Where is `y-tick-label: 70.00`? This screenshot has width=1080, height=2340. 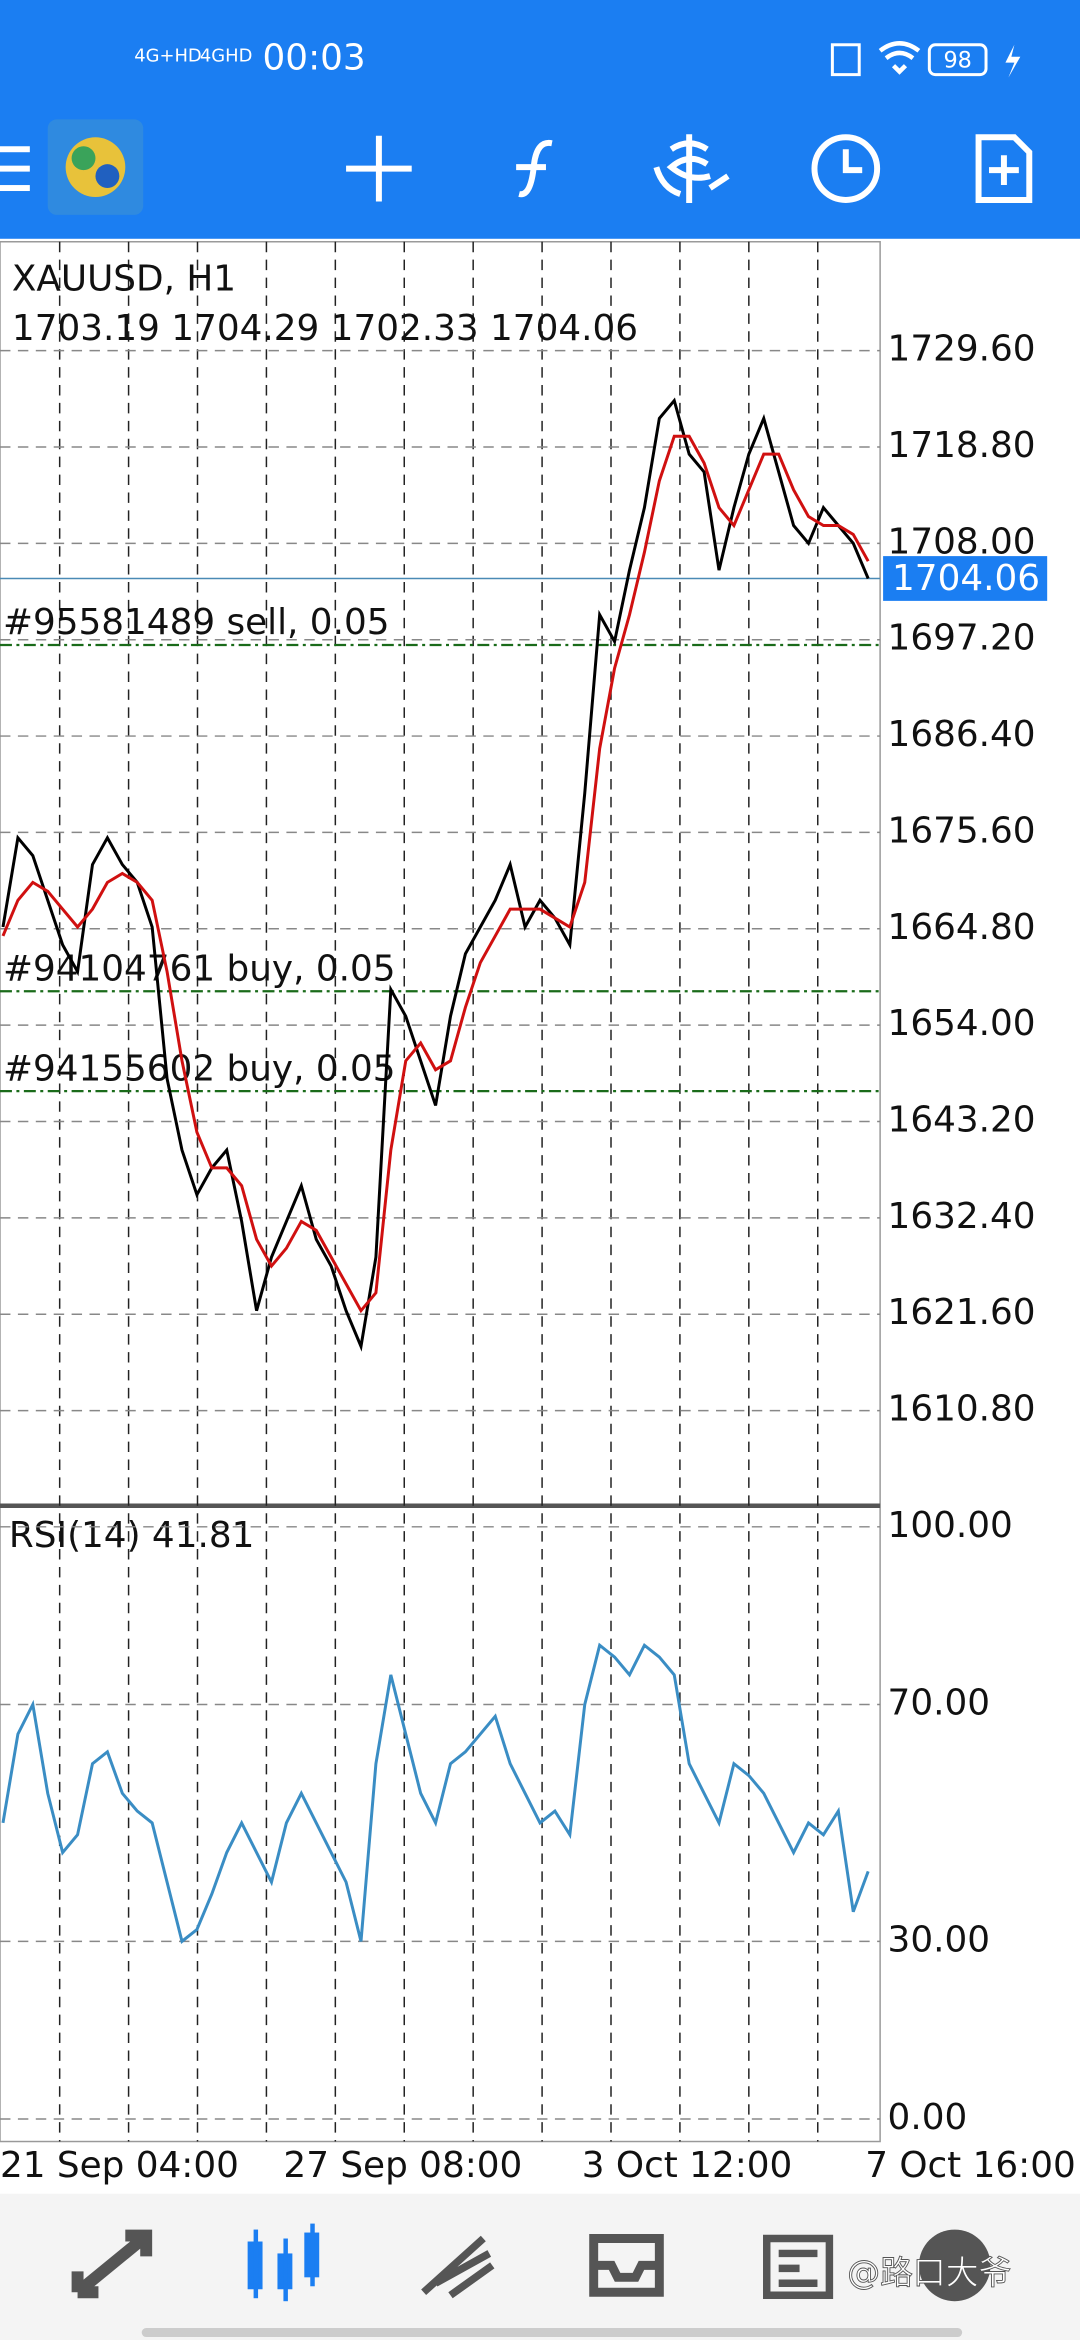
y-tick-label: 70.00 is located at coordinates (939, 1702).